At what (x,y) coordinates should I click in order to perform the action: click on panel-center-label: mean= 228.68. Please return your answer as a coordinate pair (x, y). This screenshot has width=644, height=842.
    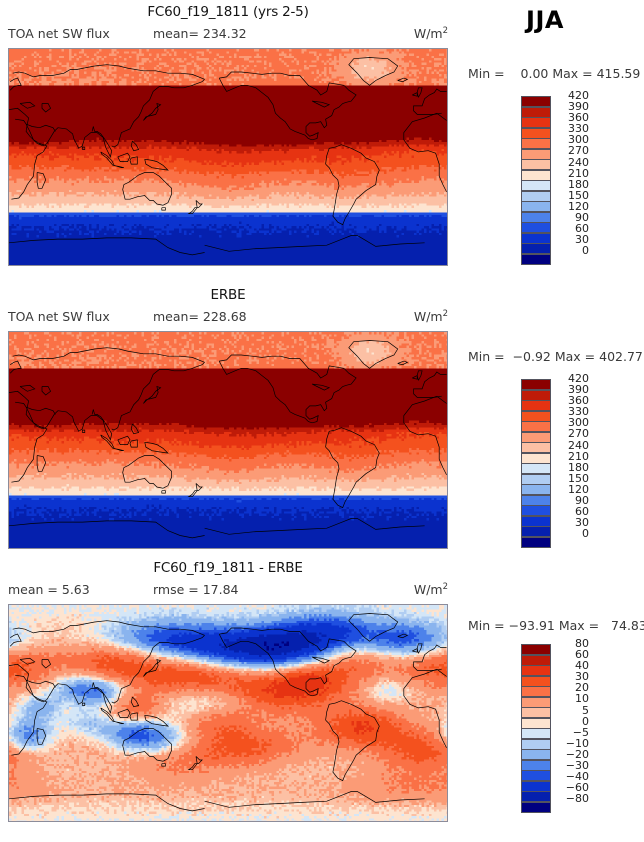
    Looking at the image, I should click on (200, 316).